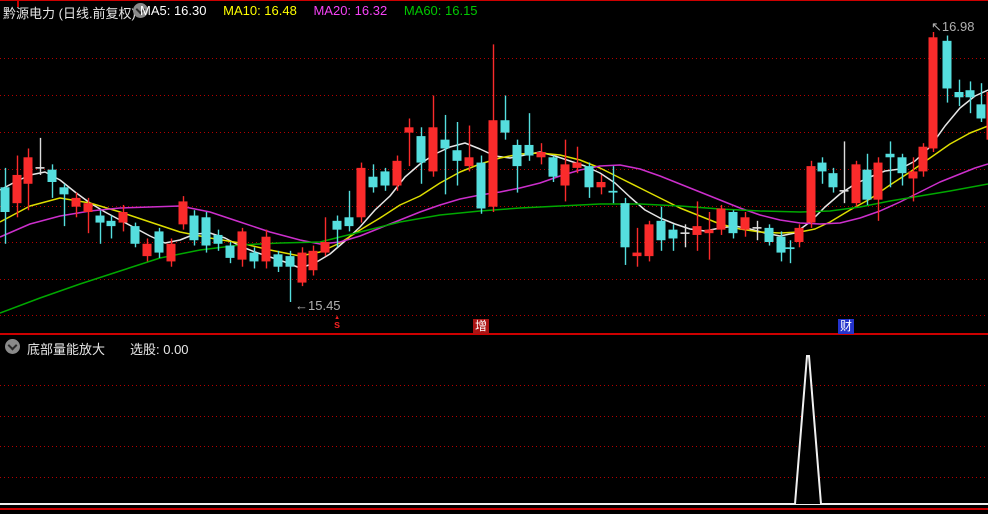 This screenshot has width=988, height=514. What do you see at coordinates (481, 326) in the screenshot?
I see `zeng-event-badge: 增` at bounding box center [481, 326].